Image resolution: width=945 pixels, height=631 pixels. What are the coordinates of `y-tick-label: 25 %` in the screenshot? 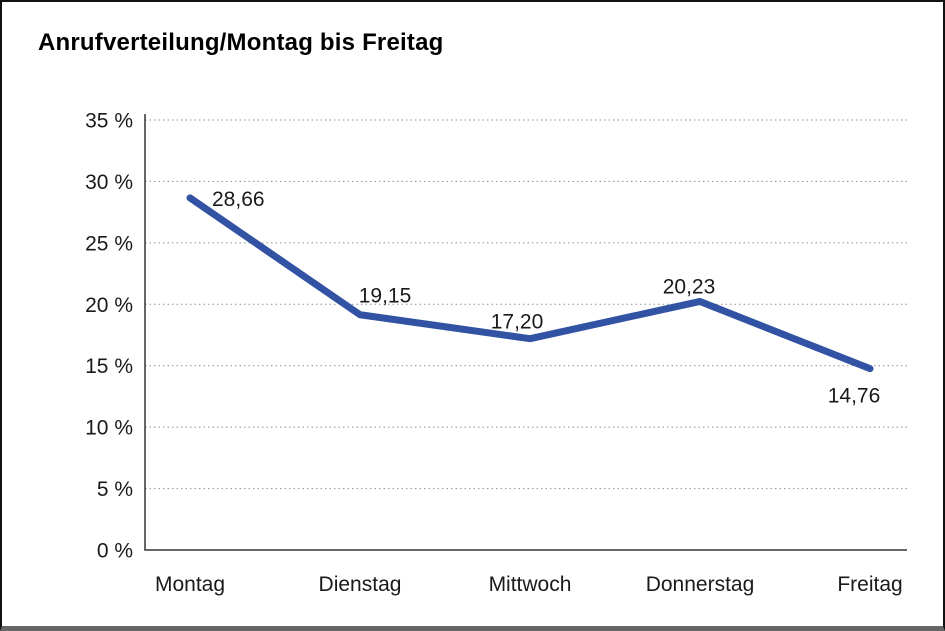 It's located at (109, 243).